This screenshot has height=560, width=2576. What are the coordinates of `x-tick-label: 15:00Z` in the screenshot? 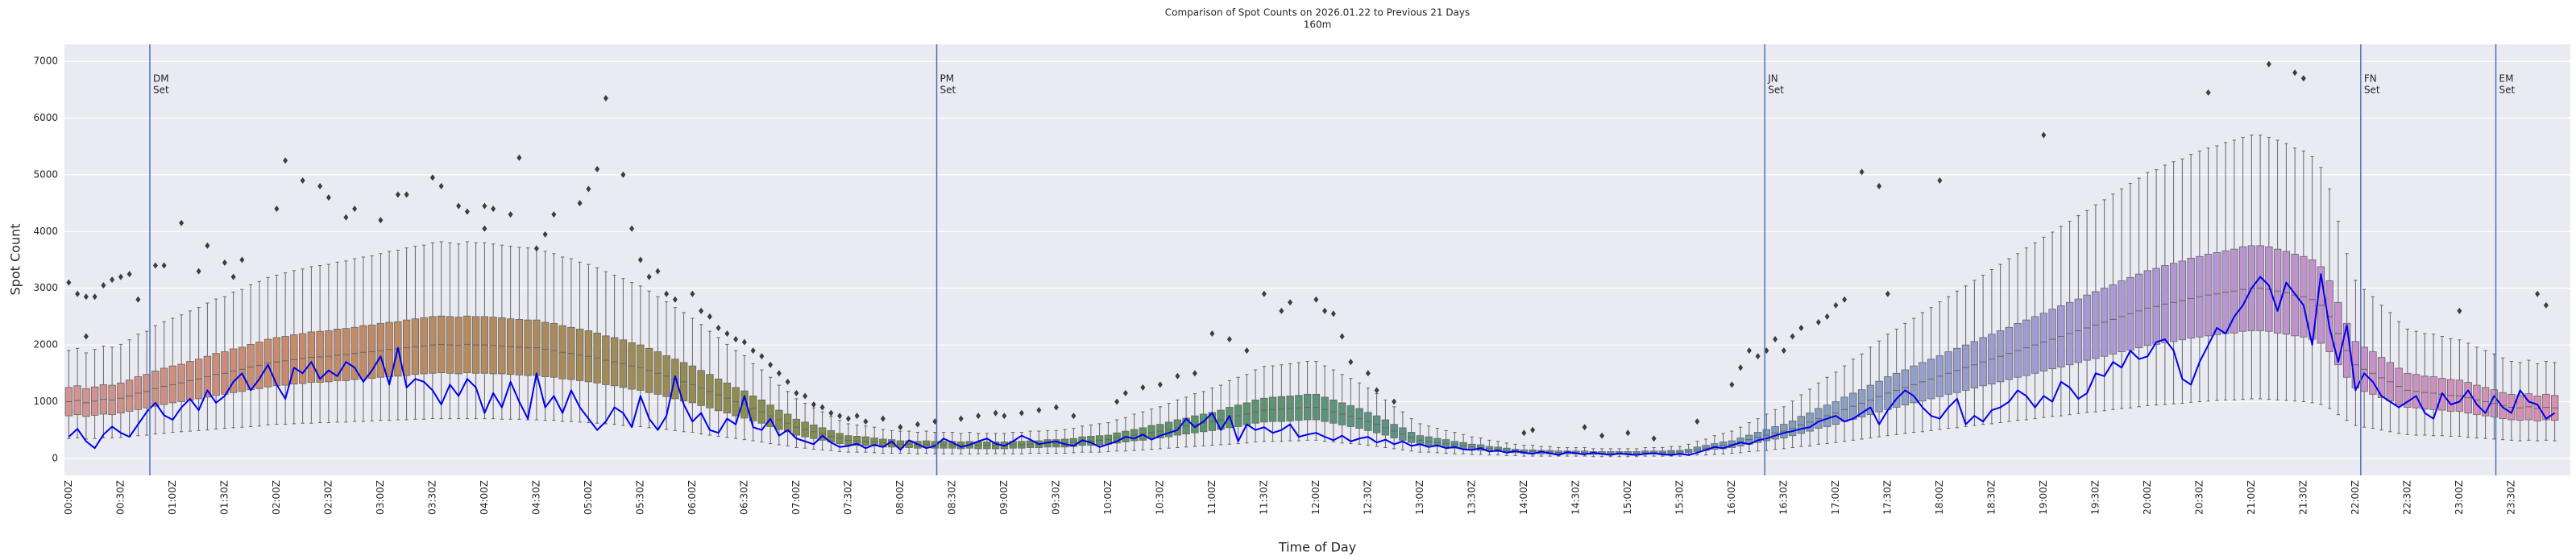 It's located at (1627, 498).